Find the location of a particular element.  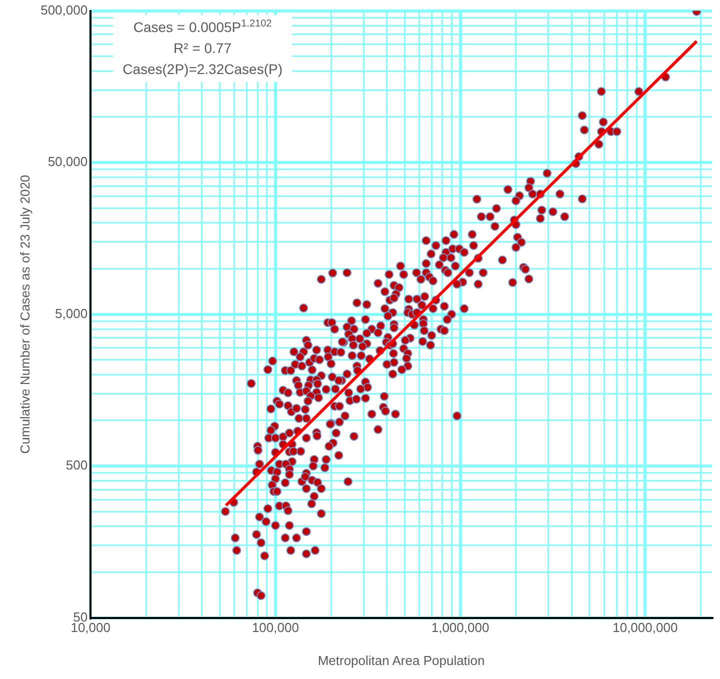

annotation: Cases(2P)=2.32Cases(P) is located at coordinates (202, 69).